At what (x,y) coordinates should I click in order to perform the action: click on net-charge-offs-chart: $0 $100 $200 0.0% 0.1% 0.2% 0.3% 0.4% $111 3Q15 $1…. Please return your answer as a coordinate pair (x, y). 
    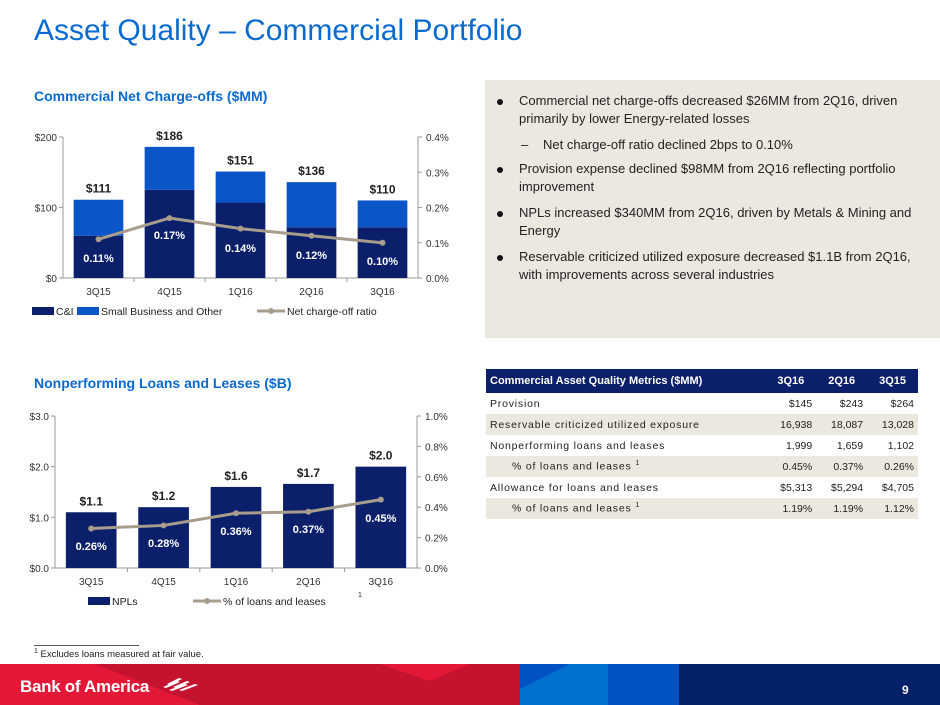
    Looking at the image, I should click on (240, 223).